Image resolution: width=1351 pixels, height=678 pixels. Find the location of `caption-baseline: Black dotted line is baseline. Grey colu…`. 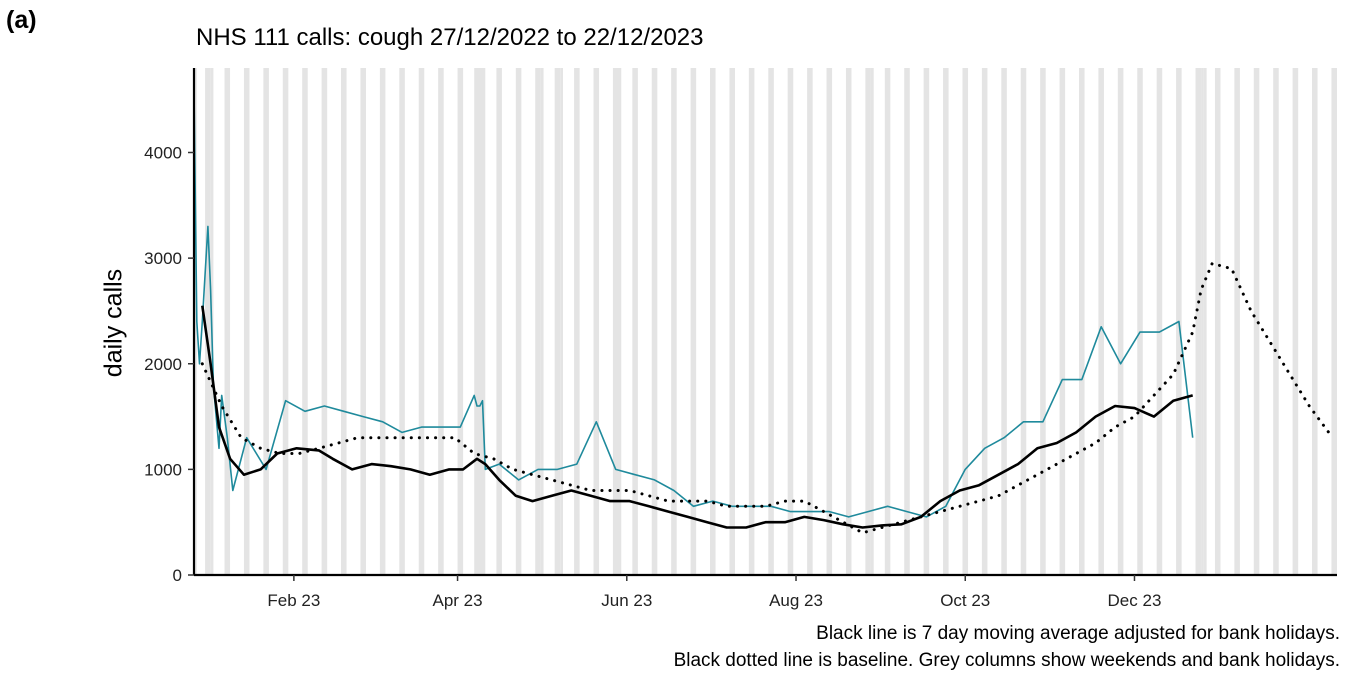

caption-baseline: Black dotted line is baseline. Grey colu… is located at coordinates (1006, 660).